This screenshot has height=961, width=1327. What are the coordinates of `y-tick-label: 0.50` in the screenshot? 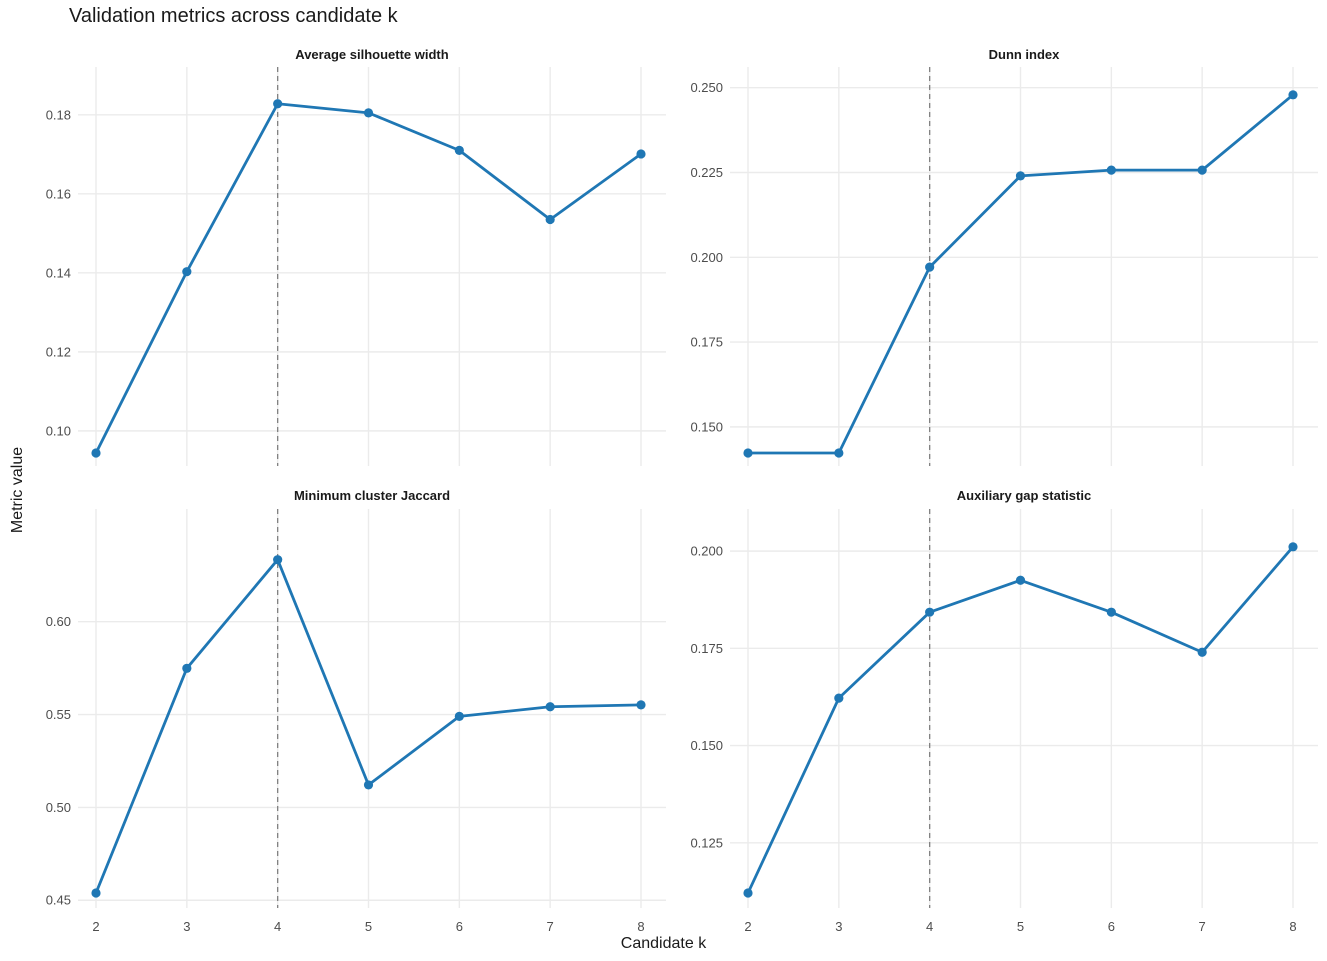 It's located at (58, 807).